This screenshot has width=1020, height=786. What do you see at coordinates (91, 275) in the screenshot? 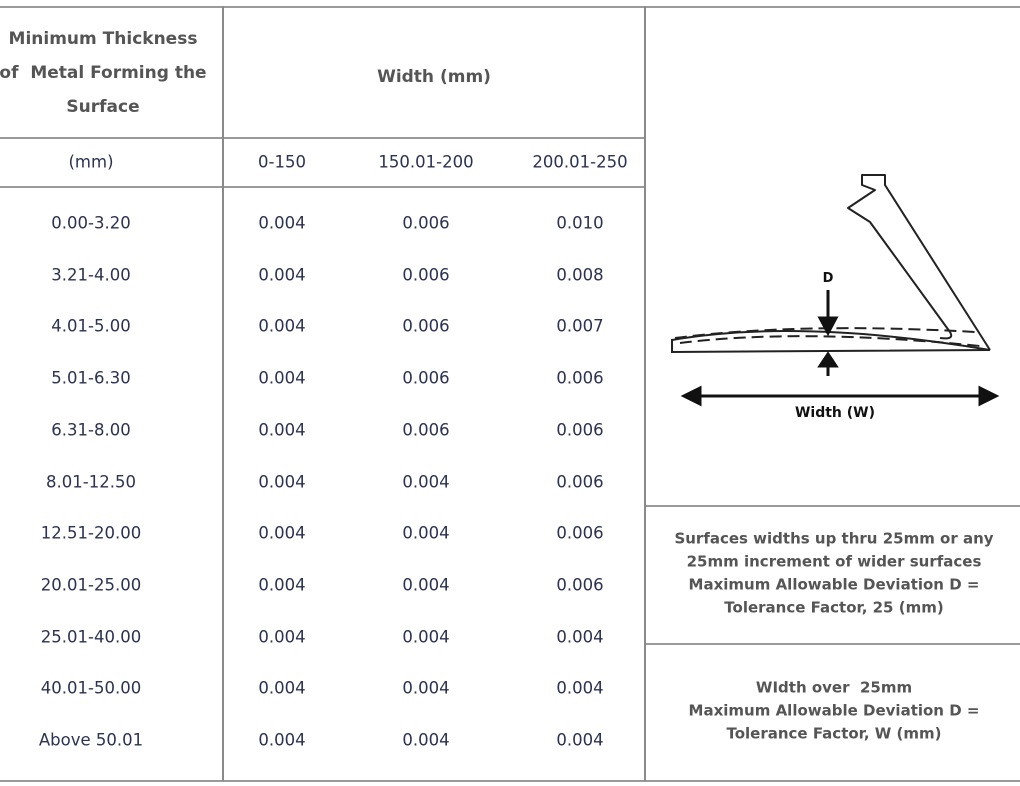
I see `cell: 3.21-4.00` at bounding box center [91, 275].